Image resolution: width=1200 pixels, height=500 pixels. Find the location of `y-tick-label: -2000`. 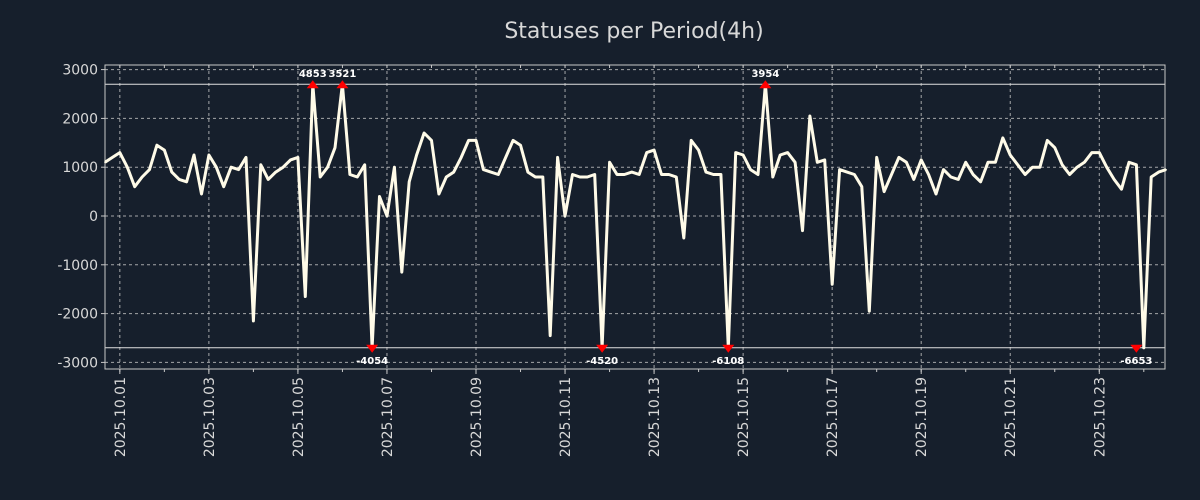

y-tick-label: -2000 is located at coordinates (77, 315).